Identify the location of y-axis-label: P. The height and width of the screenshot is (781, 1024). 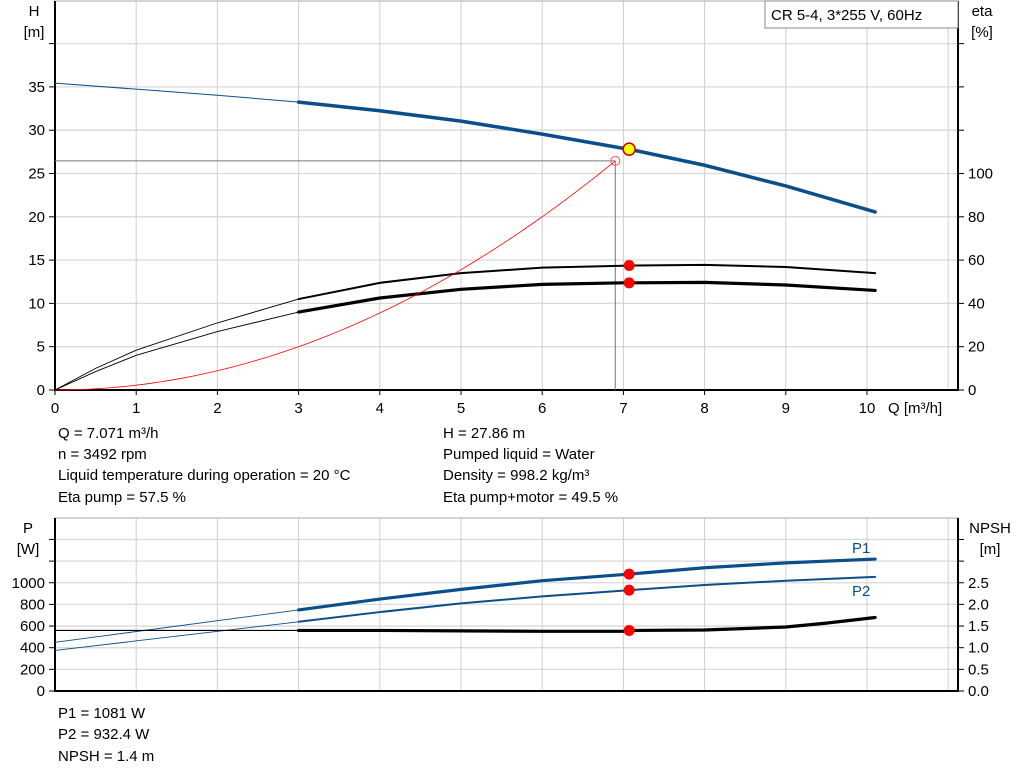
(28, 528).